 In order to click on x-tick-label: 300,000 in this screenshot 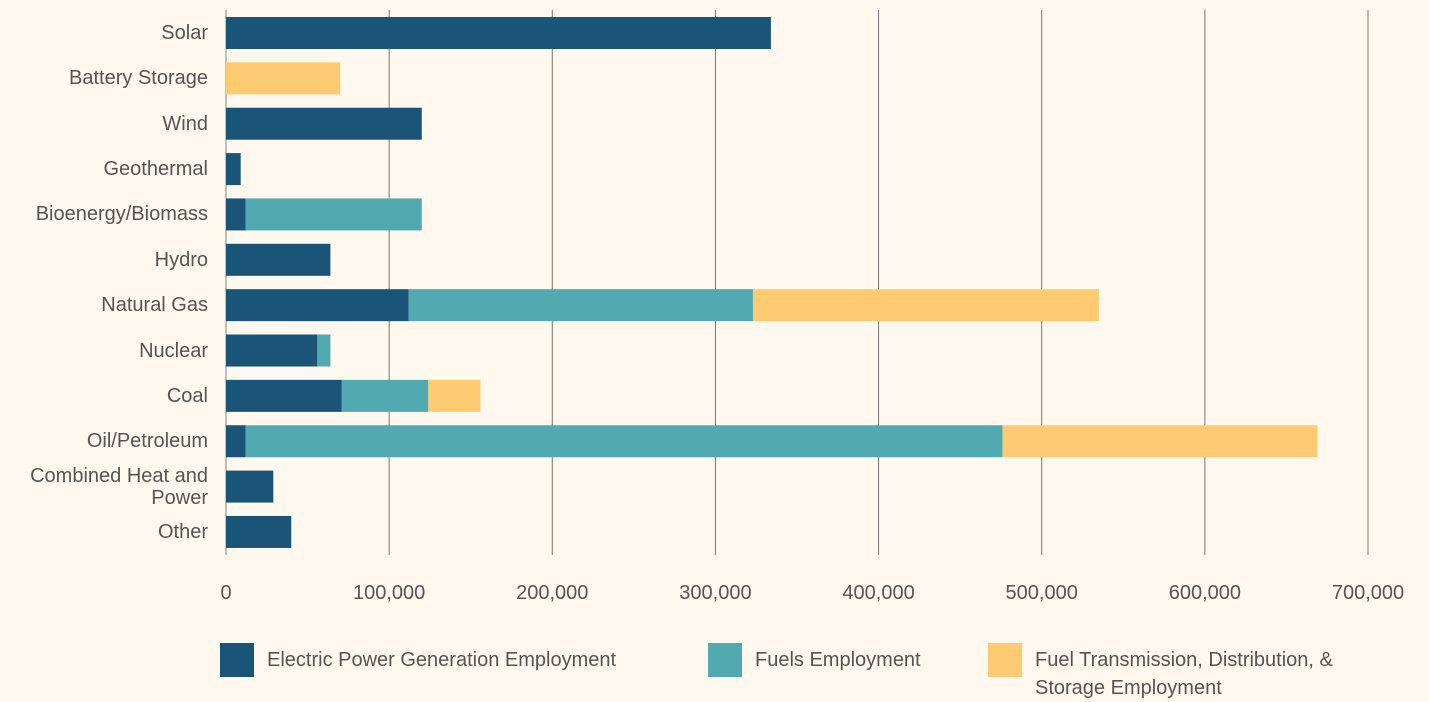, I will do `click(715, 593)`.